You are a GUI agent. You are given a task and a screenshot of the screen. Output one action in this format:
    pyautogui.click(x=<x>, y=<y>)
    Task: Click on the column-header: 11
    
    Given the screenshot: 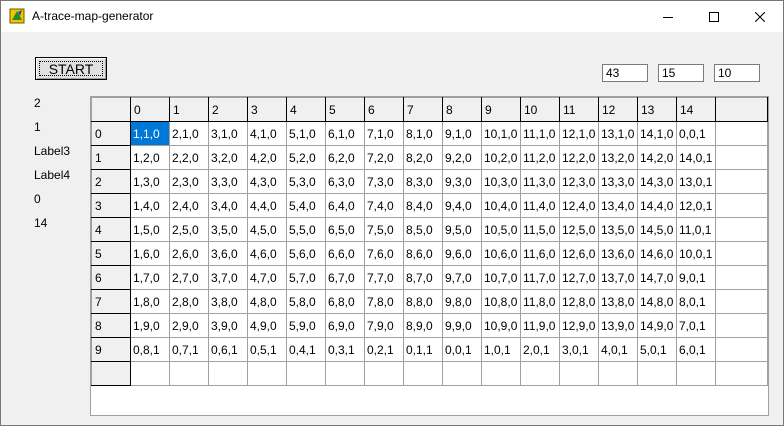 What is the action you would take?
    pyautogui.click(x=579, y=109)
    